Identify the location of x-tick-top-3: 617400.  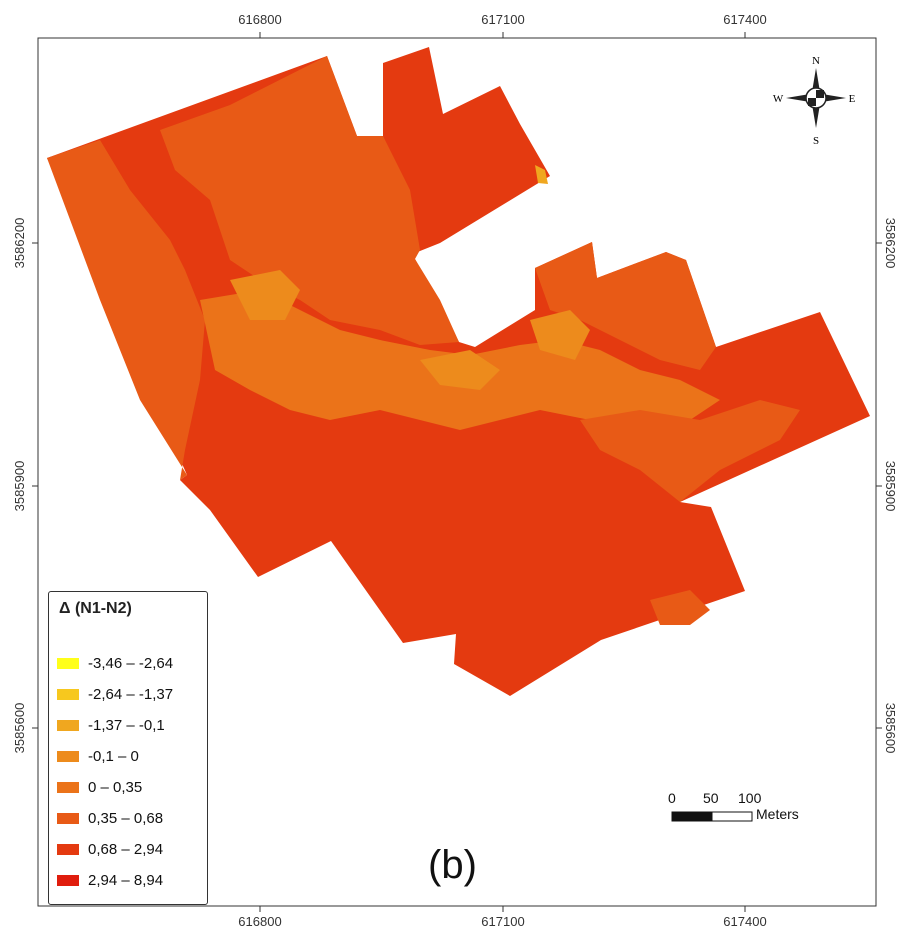
(744, 19).